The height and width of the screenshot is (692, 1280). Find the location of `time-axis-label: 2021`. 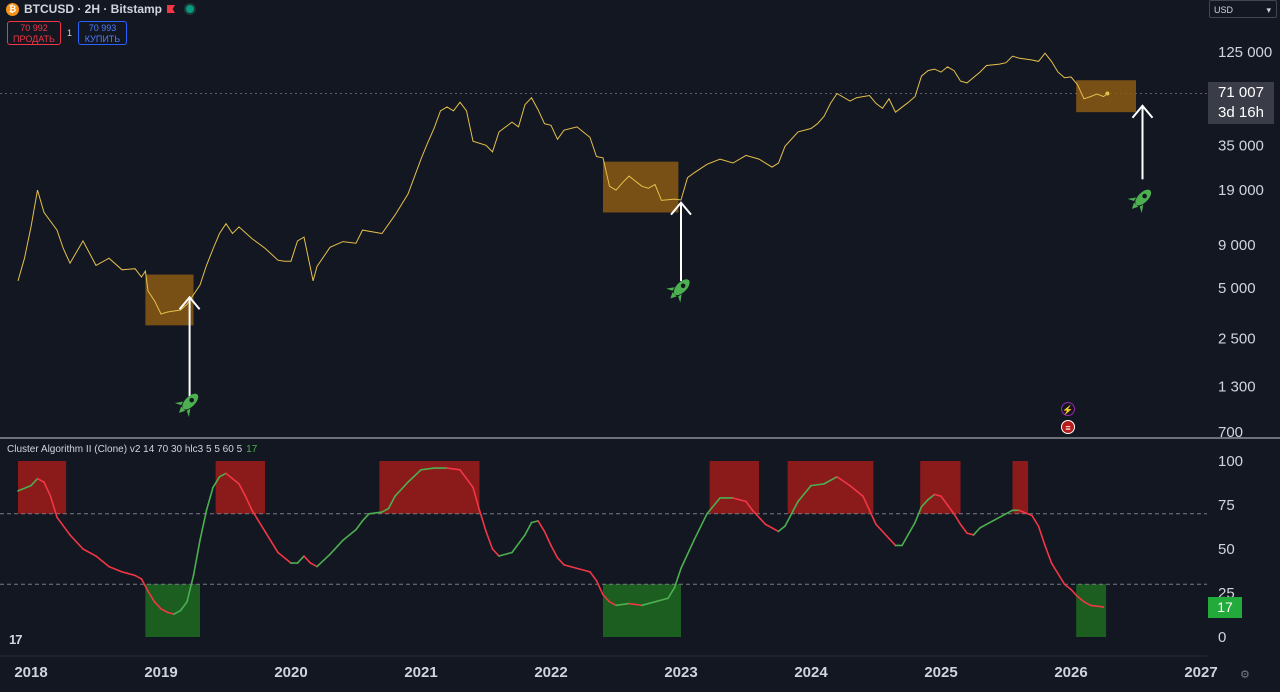

time-axis-label: 2021 is located at coordinates (420, 672).